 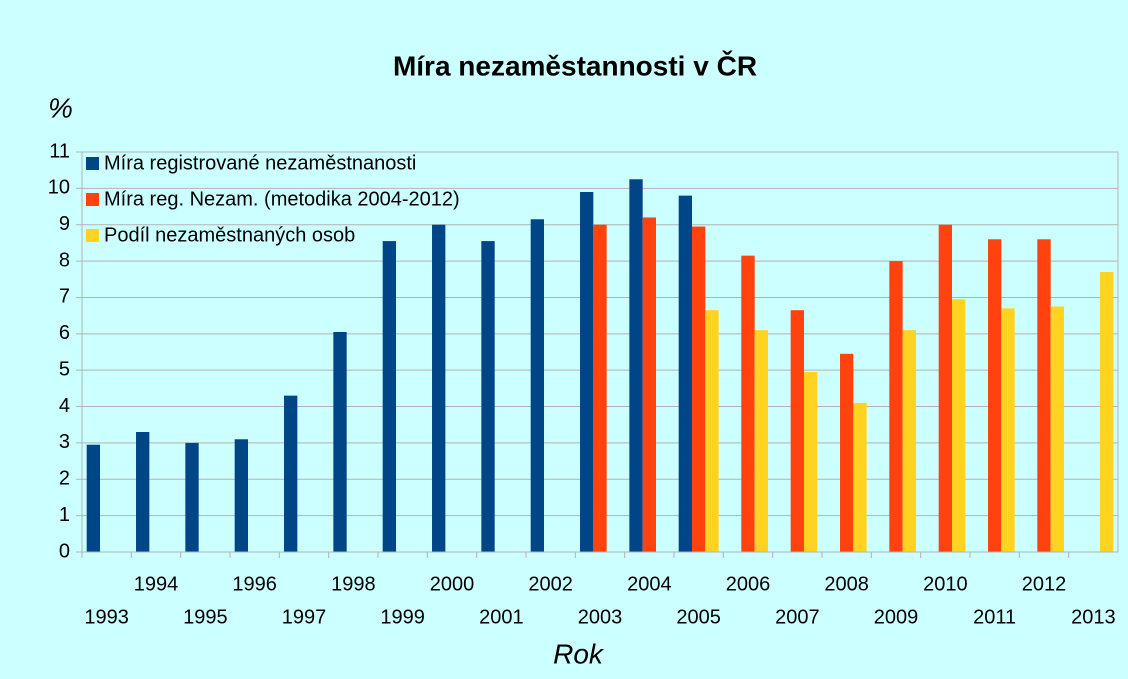 I want to click on x-tick-label: 2008, so click(x=846, y=584).